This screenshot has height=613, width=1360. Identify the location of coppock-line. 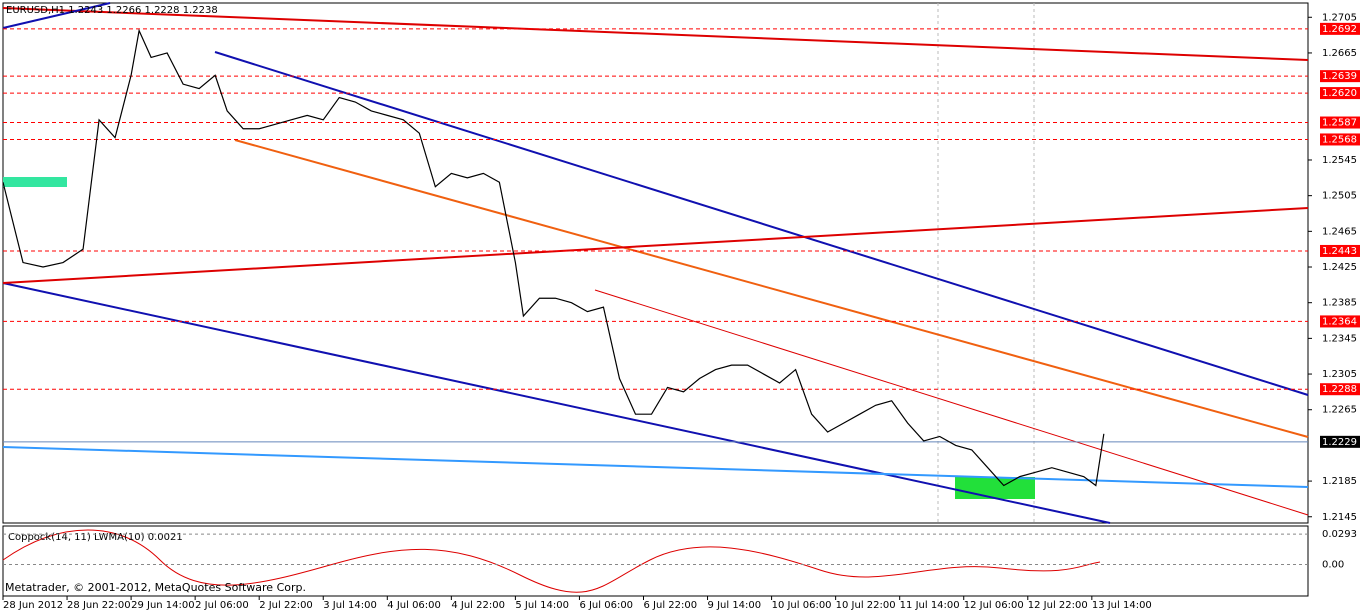
(551, 561).